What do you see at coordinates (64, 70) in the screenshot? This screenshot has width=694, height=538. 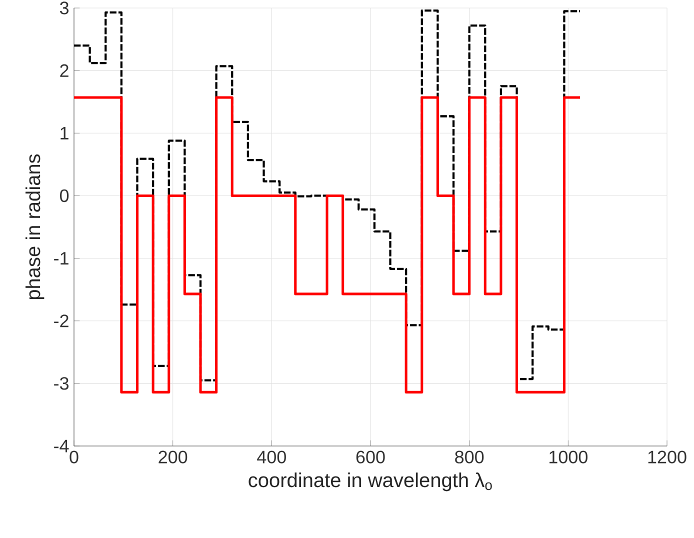 I see `y-tick-label: 2` at bounding box center [64, 70].